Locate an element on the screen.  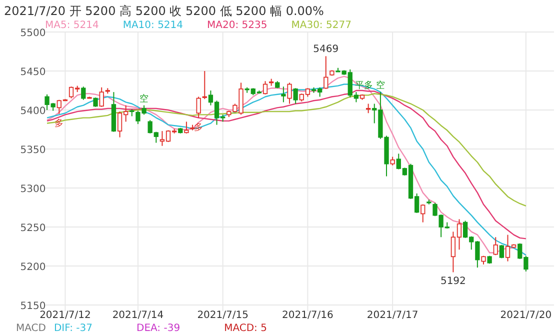
text: MA10: 5214 is located at coordinates (153, 25).